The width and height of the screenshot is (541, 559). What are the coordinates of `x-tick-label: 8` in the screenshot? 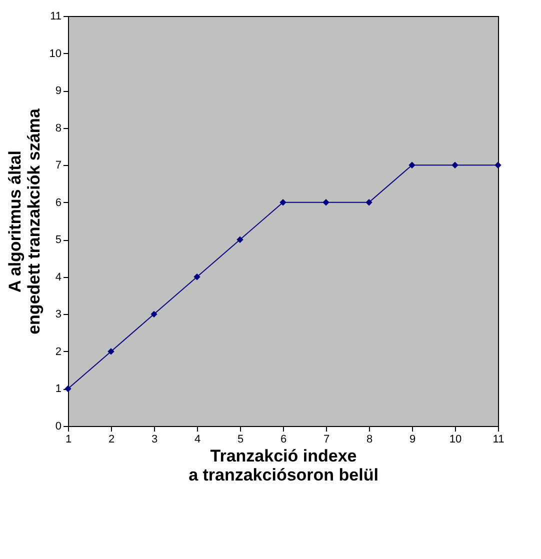 It's located at (369, 440).